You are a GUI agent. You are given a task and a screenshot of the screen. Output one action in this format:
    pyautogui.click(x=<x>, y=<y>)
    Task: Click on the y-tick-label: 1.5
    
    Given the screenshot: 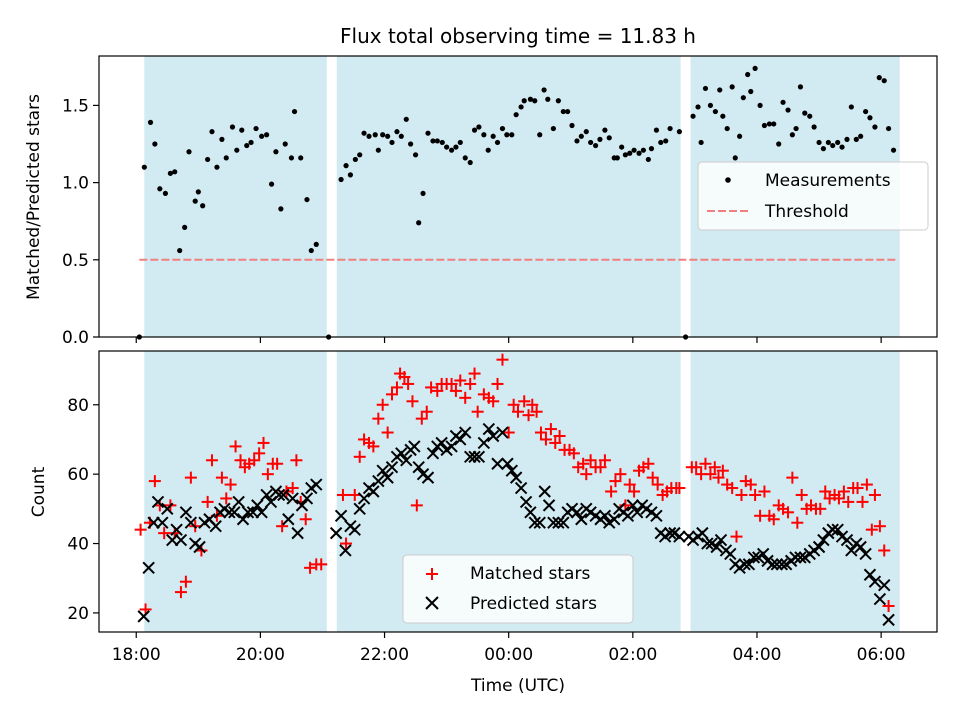 What is the action you would take?
    pyautogui.click(x=75, y=106)
    